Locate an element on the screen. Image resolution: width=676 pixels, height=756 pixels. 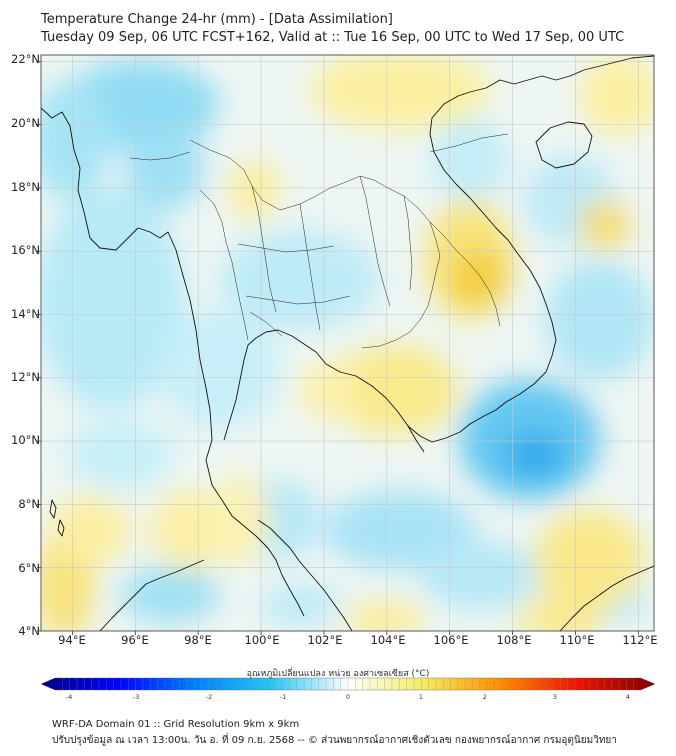
lat-label-8n: 8°N is located at coordinates (29, 504).